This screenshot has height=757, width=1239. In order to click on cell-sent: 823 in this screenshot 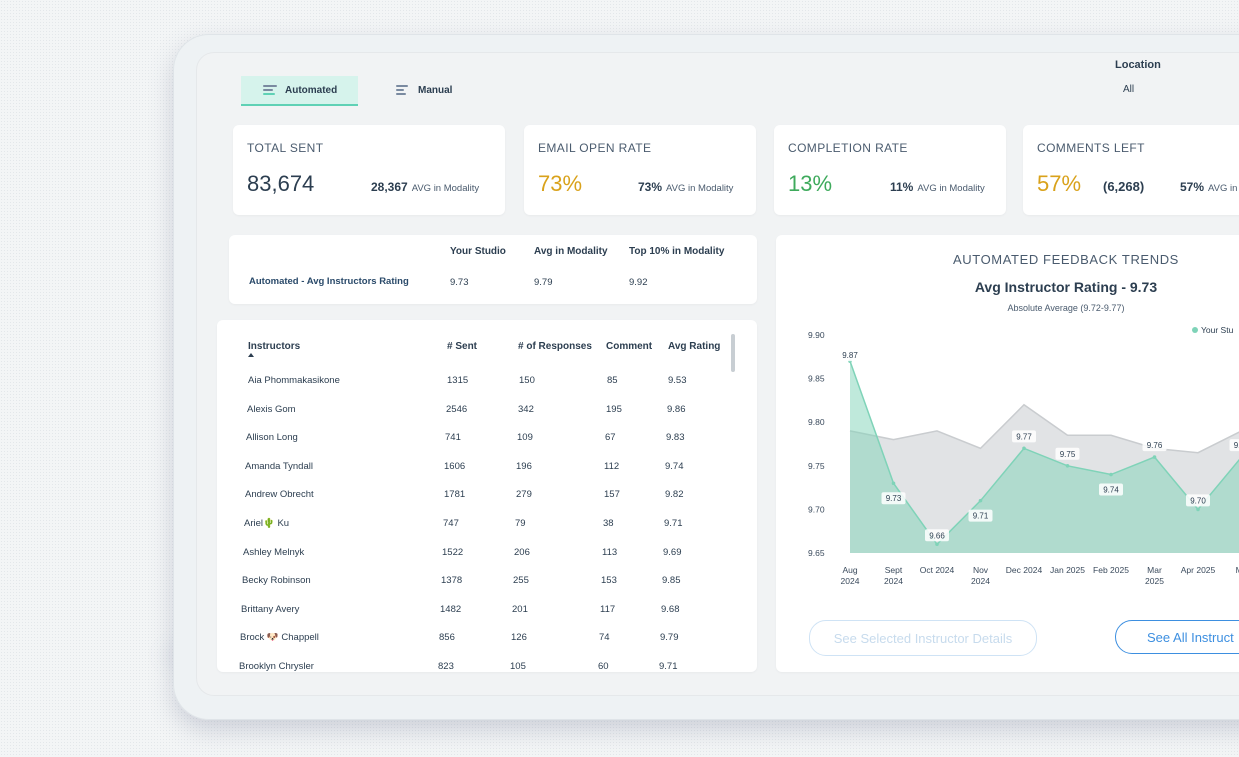, I will do `click(446, 666)`.